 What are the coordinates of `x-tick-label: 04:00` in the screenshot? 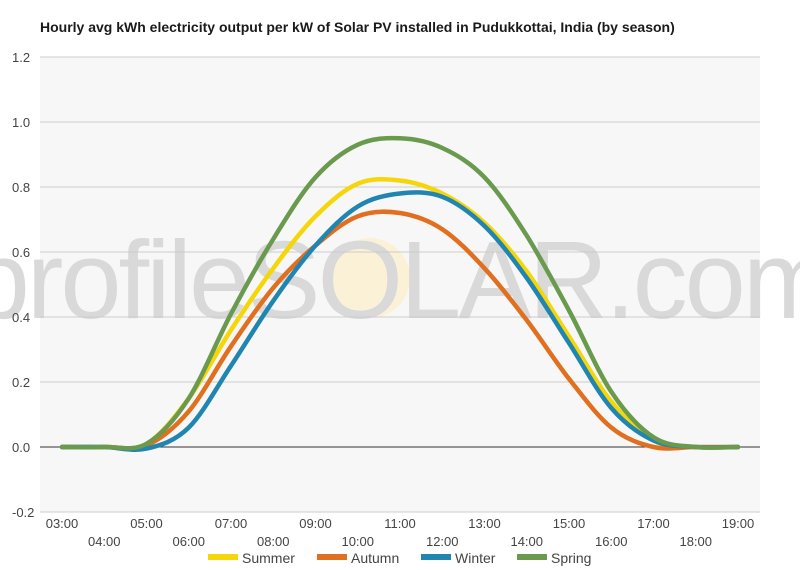 It's located at (104, 541).